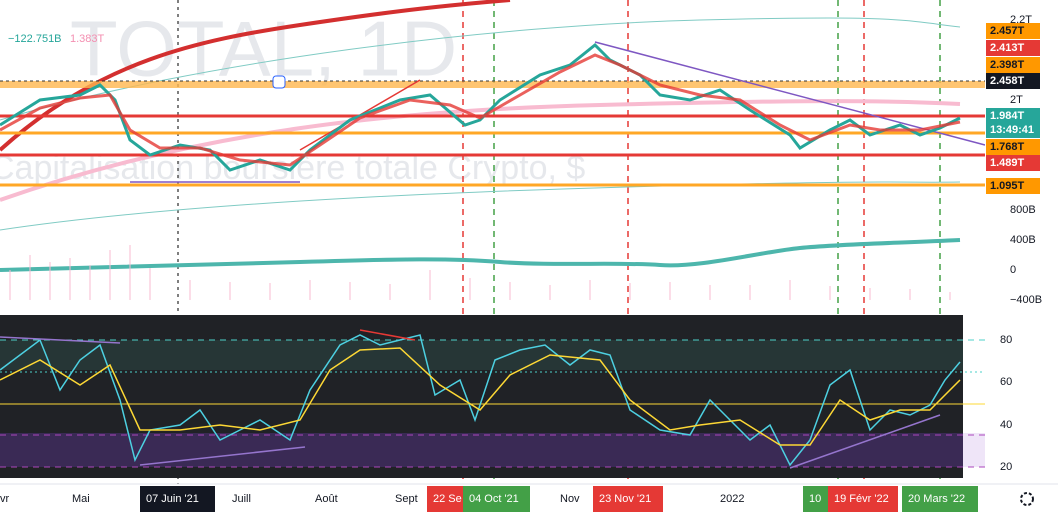 The width and height of the screenshot is (1058, 519). Describe the element at coordinates (87, 39) in the screenshot. I see `volume-ma-value: 1.383T` at that location.